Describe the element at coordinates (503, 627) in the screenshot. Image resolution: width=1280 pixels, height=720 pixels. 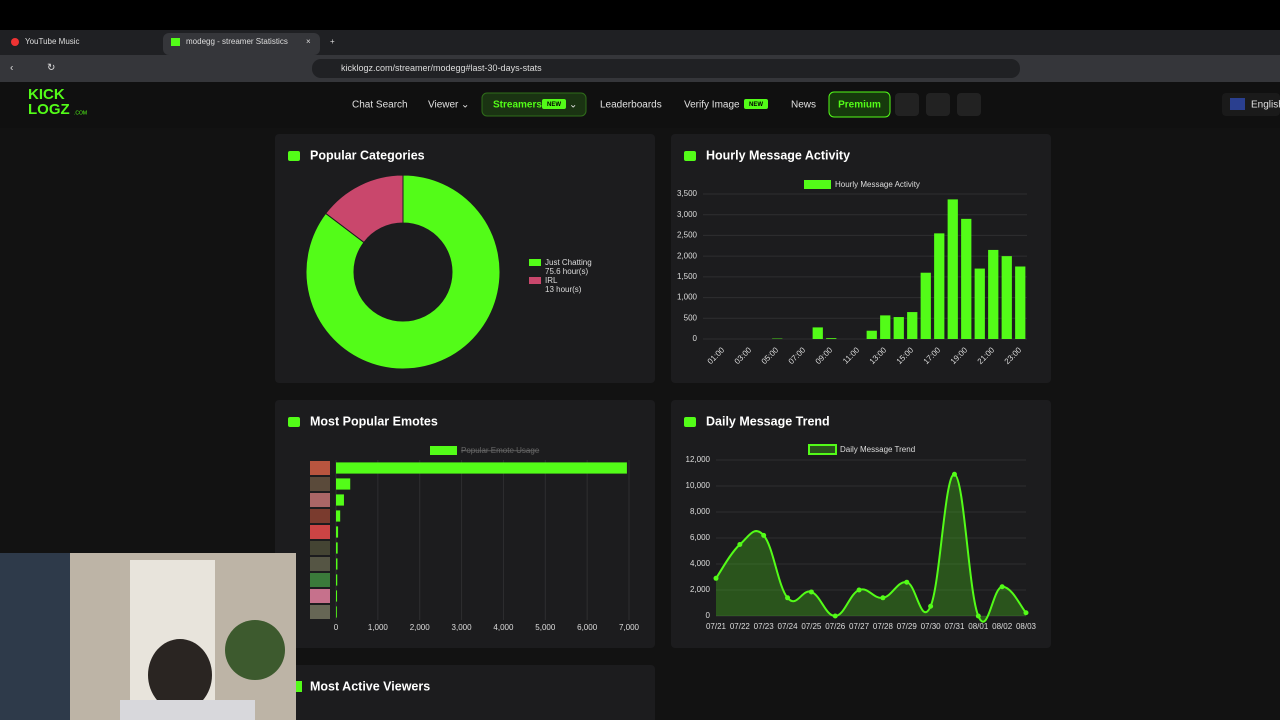
I see `x-tick-label: 4,000` at that location.